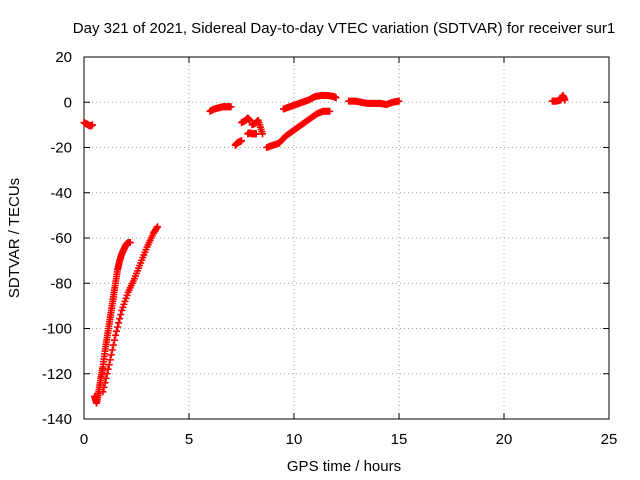  Describe the element at coordinates (68, 102) in the screenshot. I see `y-tick-label: 0` at that location.